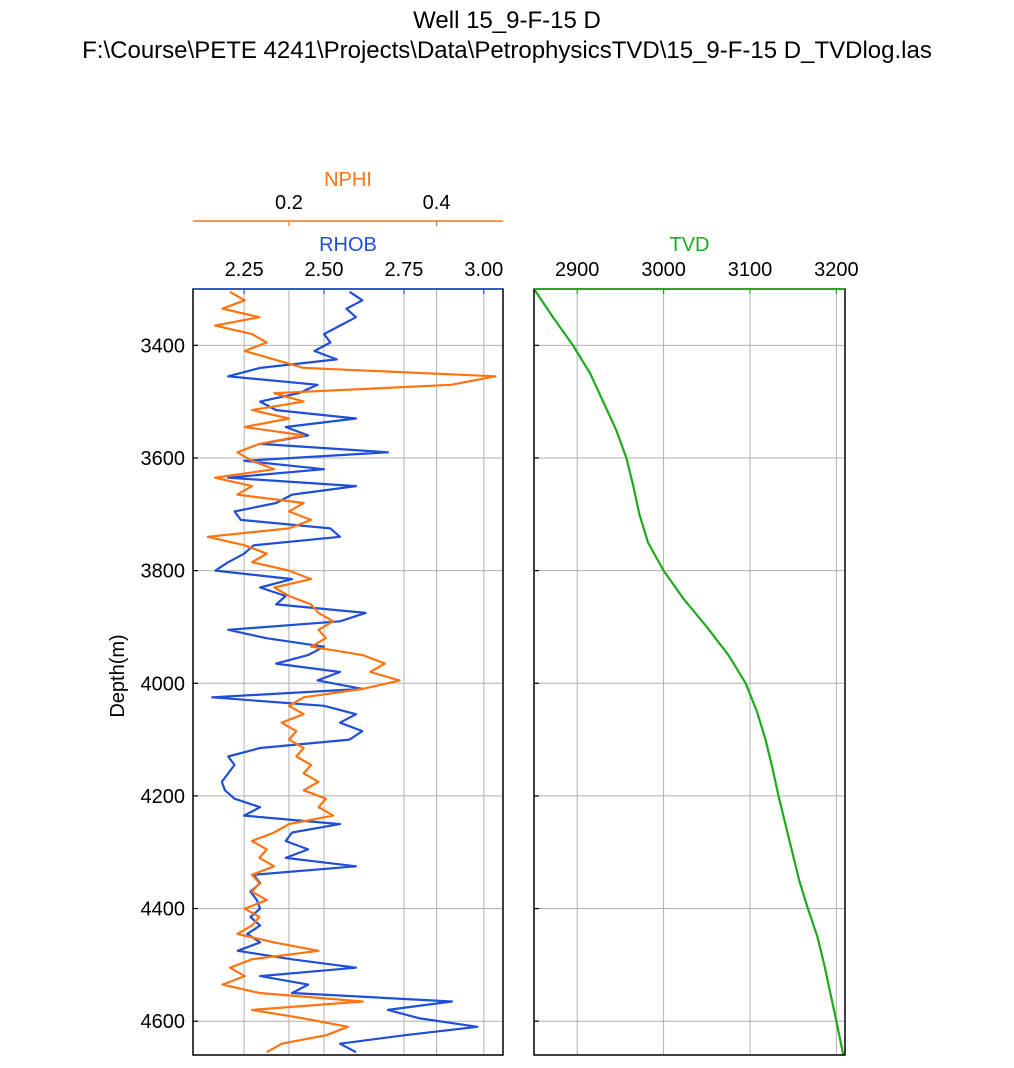 The width and height of the screenshot is (1014, 1068). I want to click on rhob-tick-label: 2.25, so click(244, 270).